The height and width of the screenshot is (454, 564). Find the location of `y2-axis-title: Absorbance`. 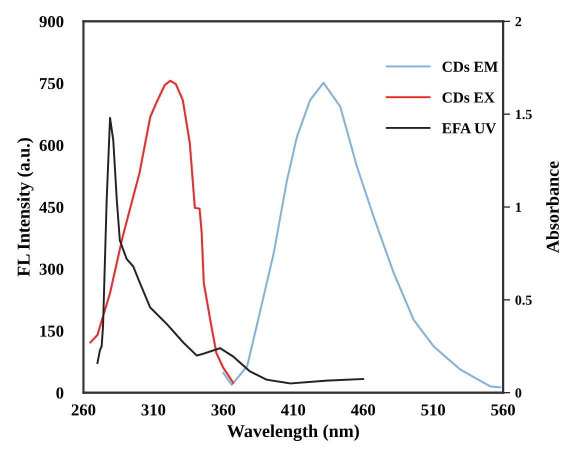

y2-axis-title: Absorbance is located at coordinates (552, 207).